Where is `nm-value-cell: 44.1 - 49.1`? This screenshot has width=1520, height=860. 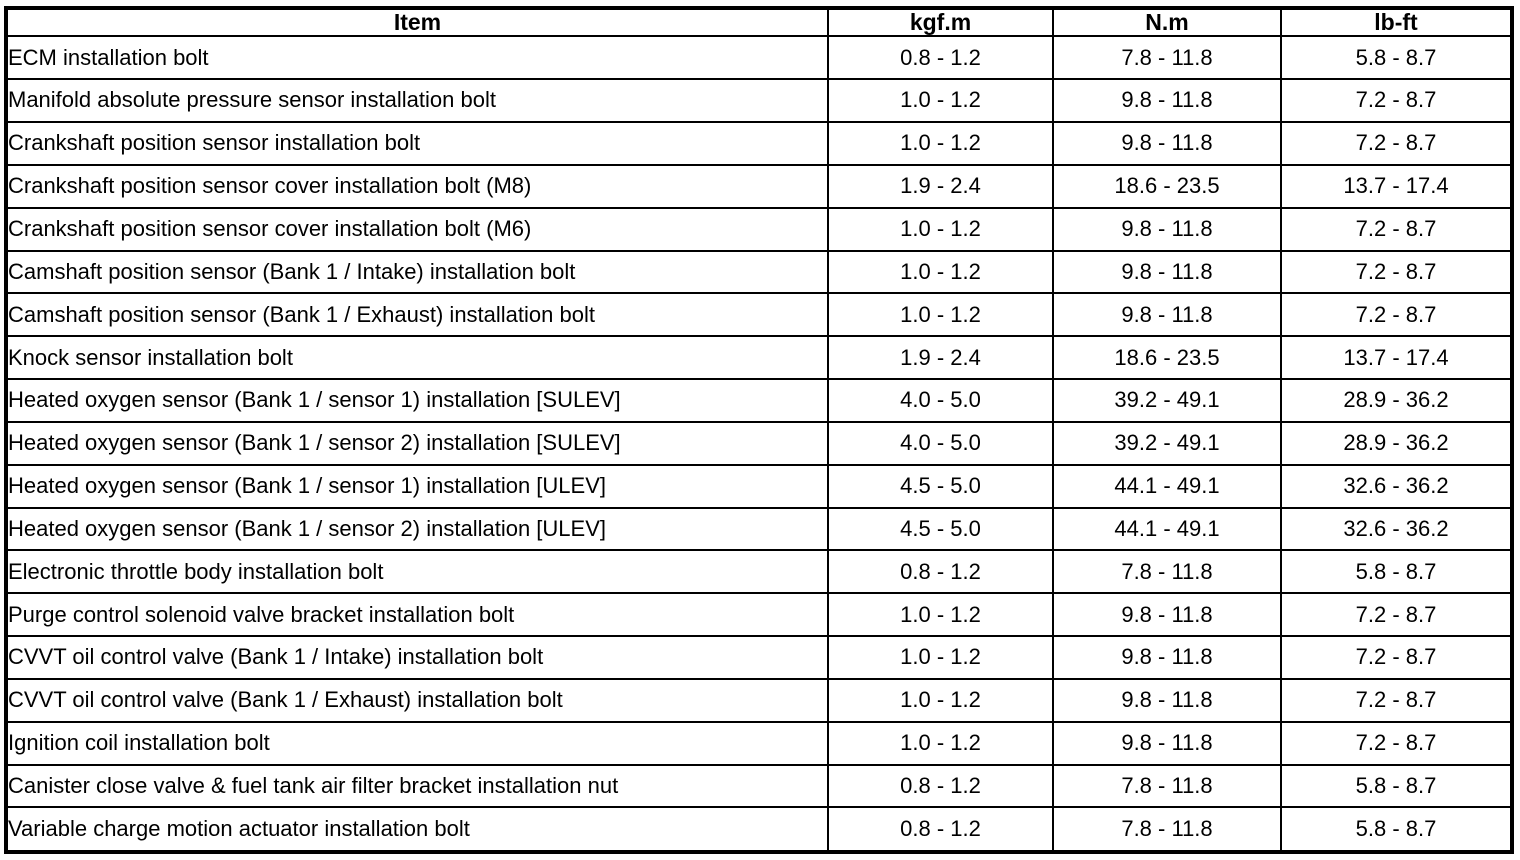 nm-value-cell: 44.1 - 49.1 is located at coordinates (1167, 529).